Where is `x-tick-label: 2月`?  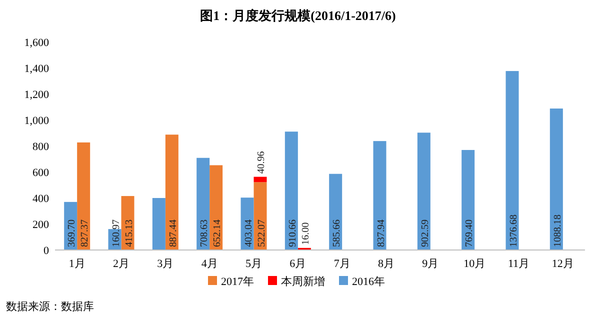
x-tick-label: 2月 is located at coordinates (121, 264).